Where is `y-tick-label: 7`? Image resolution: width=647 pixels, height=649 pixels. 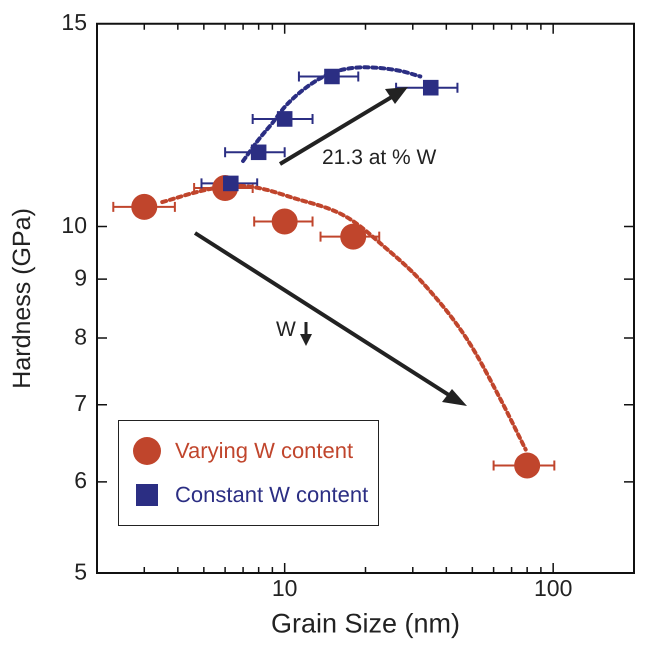
y-tick-label: 7 is located at coordinates (80, 403).